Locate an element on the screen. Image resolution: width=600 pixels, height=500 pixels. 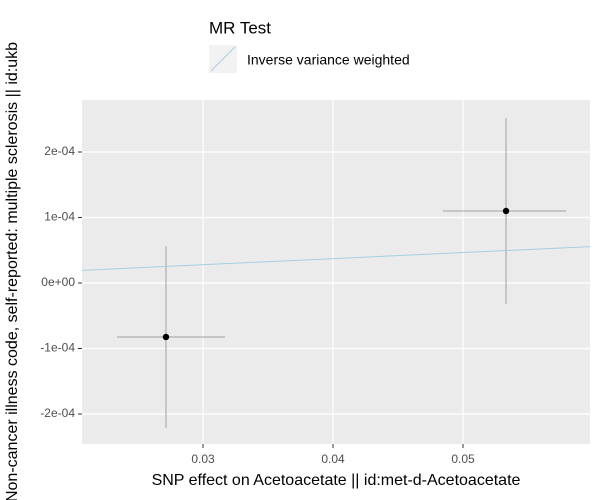
y-tick-label: 2e-04 is located at coordinates (59, 151).